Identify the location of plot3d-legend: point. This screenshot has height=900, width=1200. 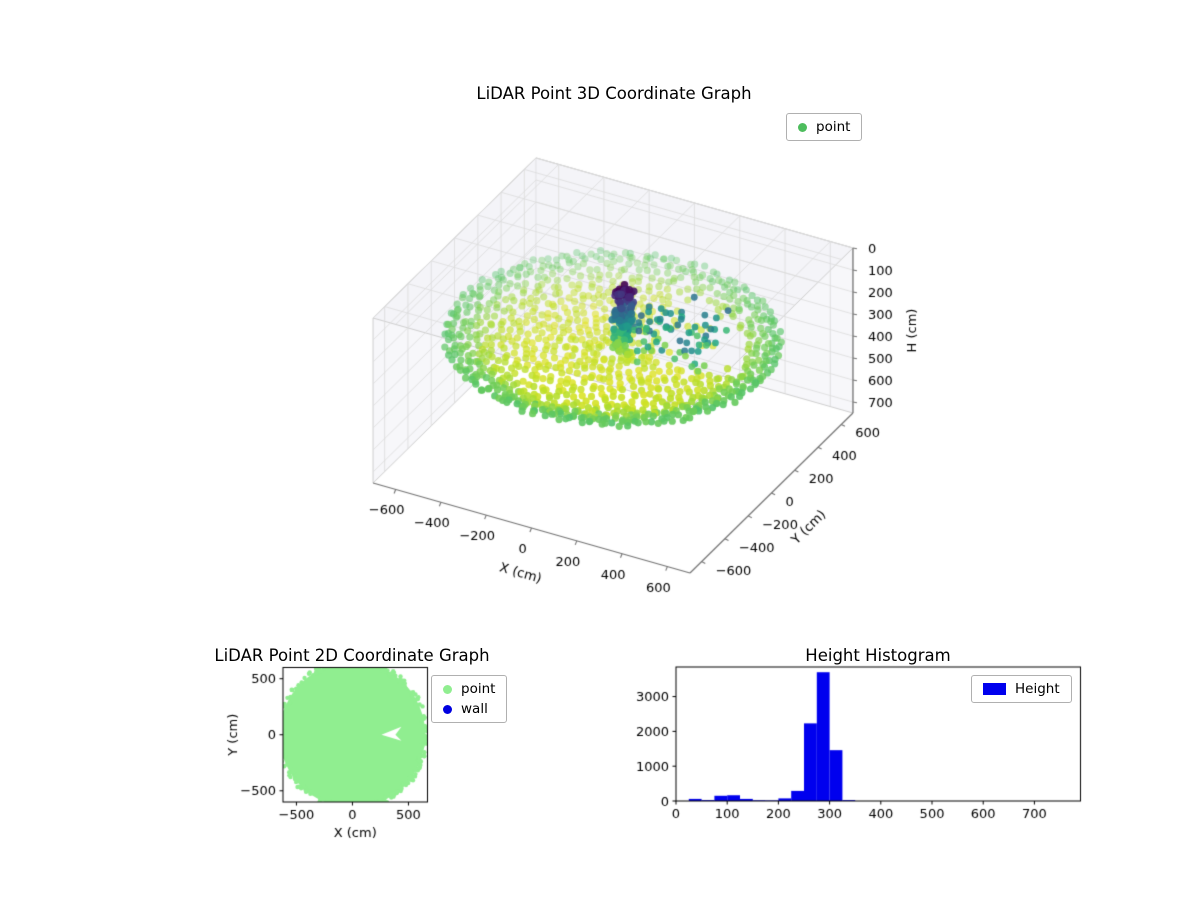
(824, 127).